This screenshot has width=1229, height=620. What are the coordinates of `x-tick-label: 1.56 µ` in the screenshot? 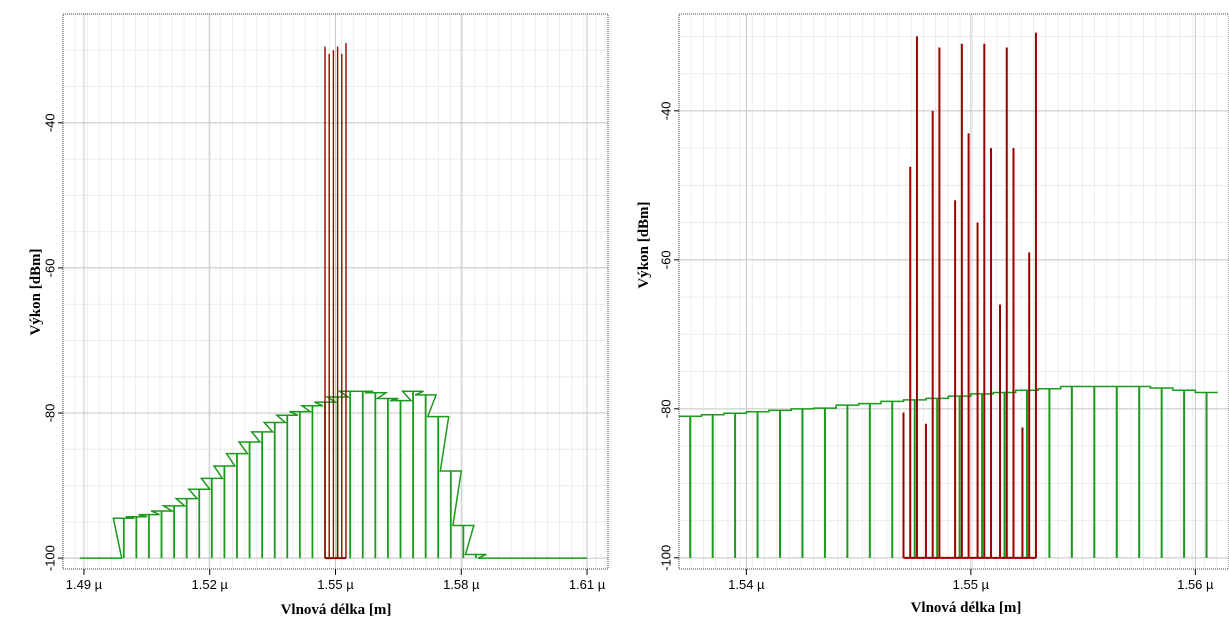 It's located at (1195, 584).